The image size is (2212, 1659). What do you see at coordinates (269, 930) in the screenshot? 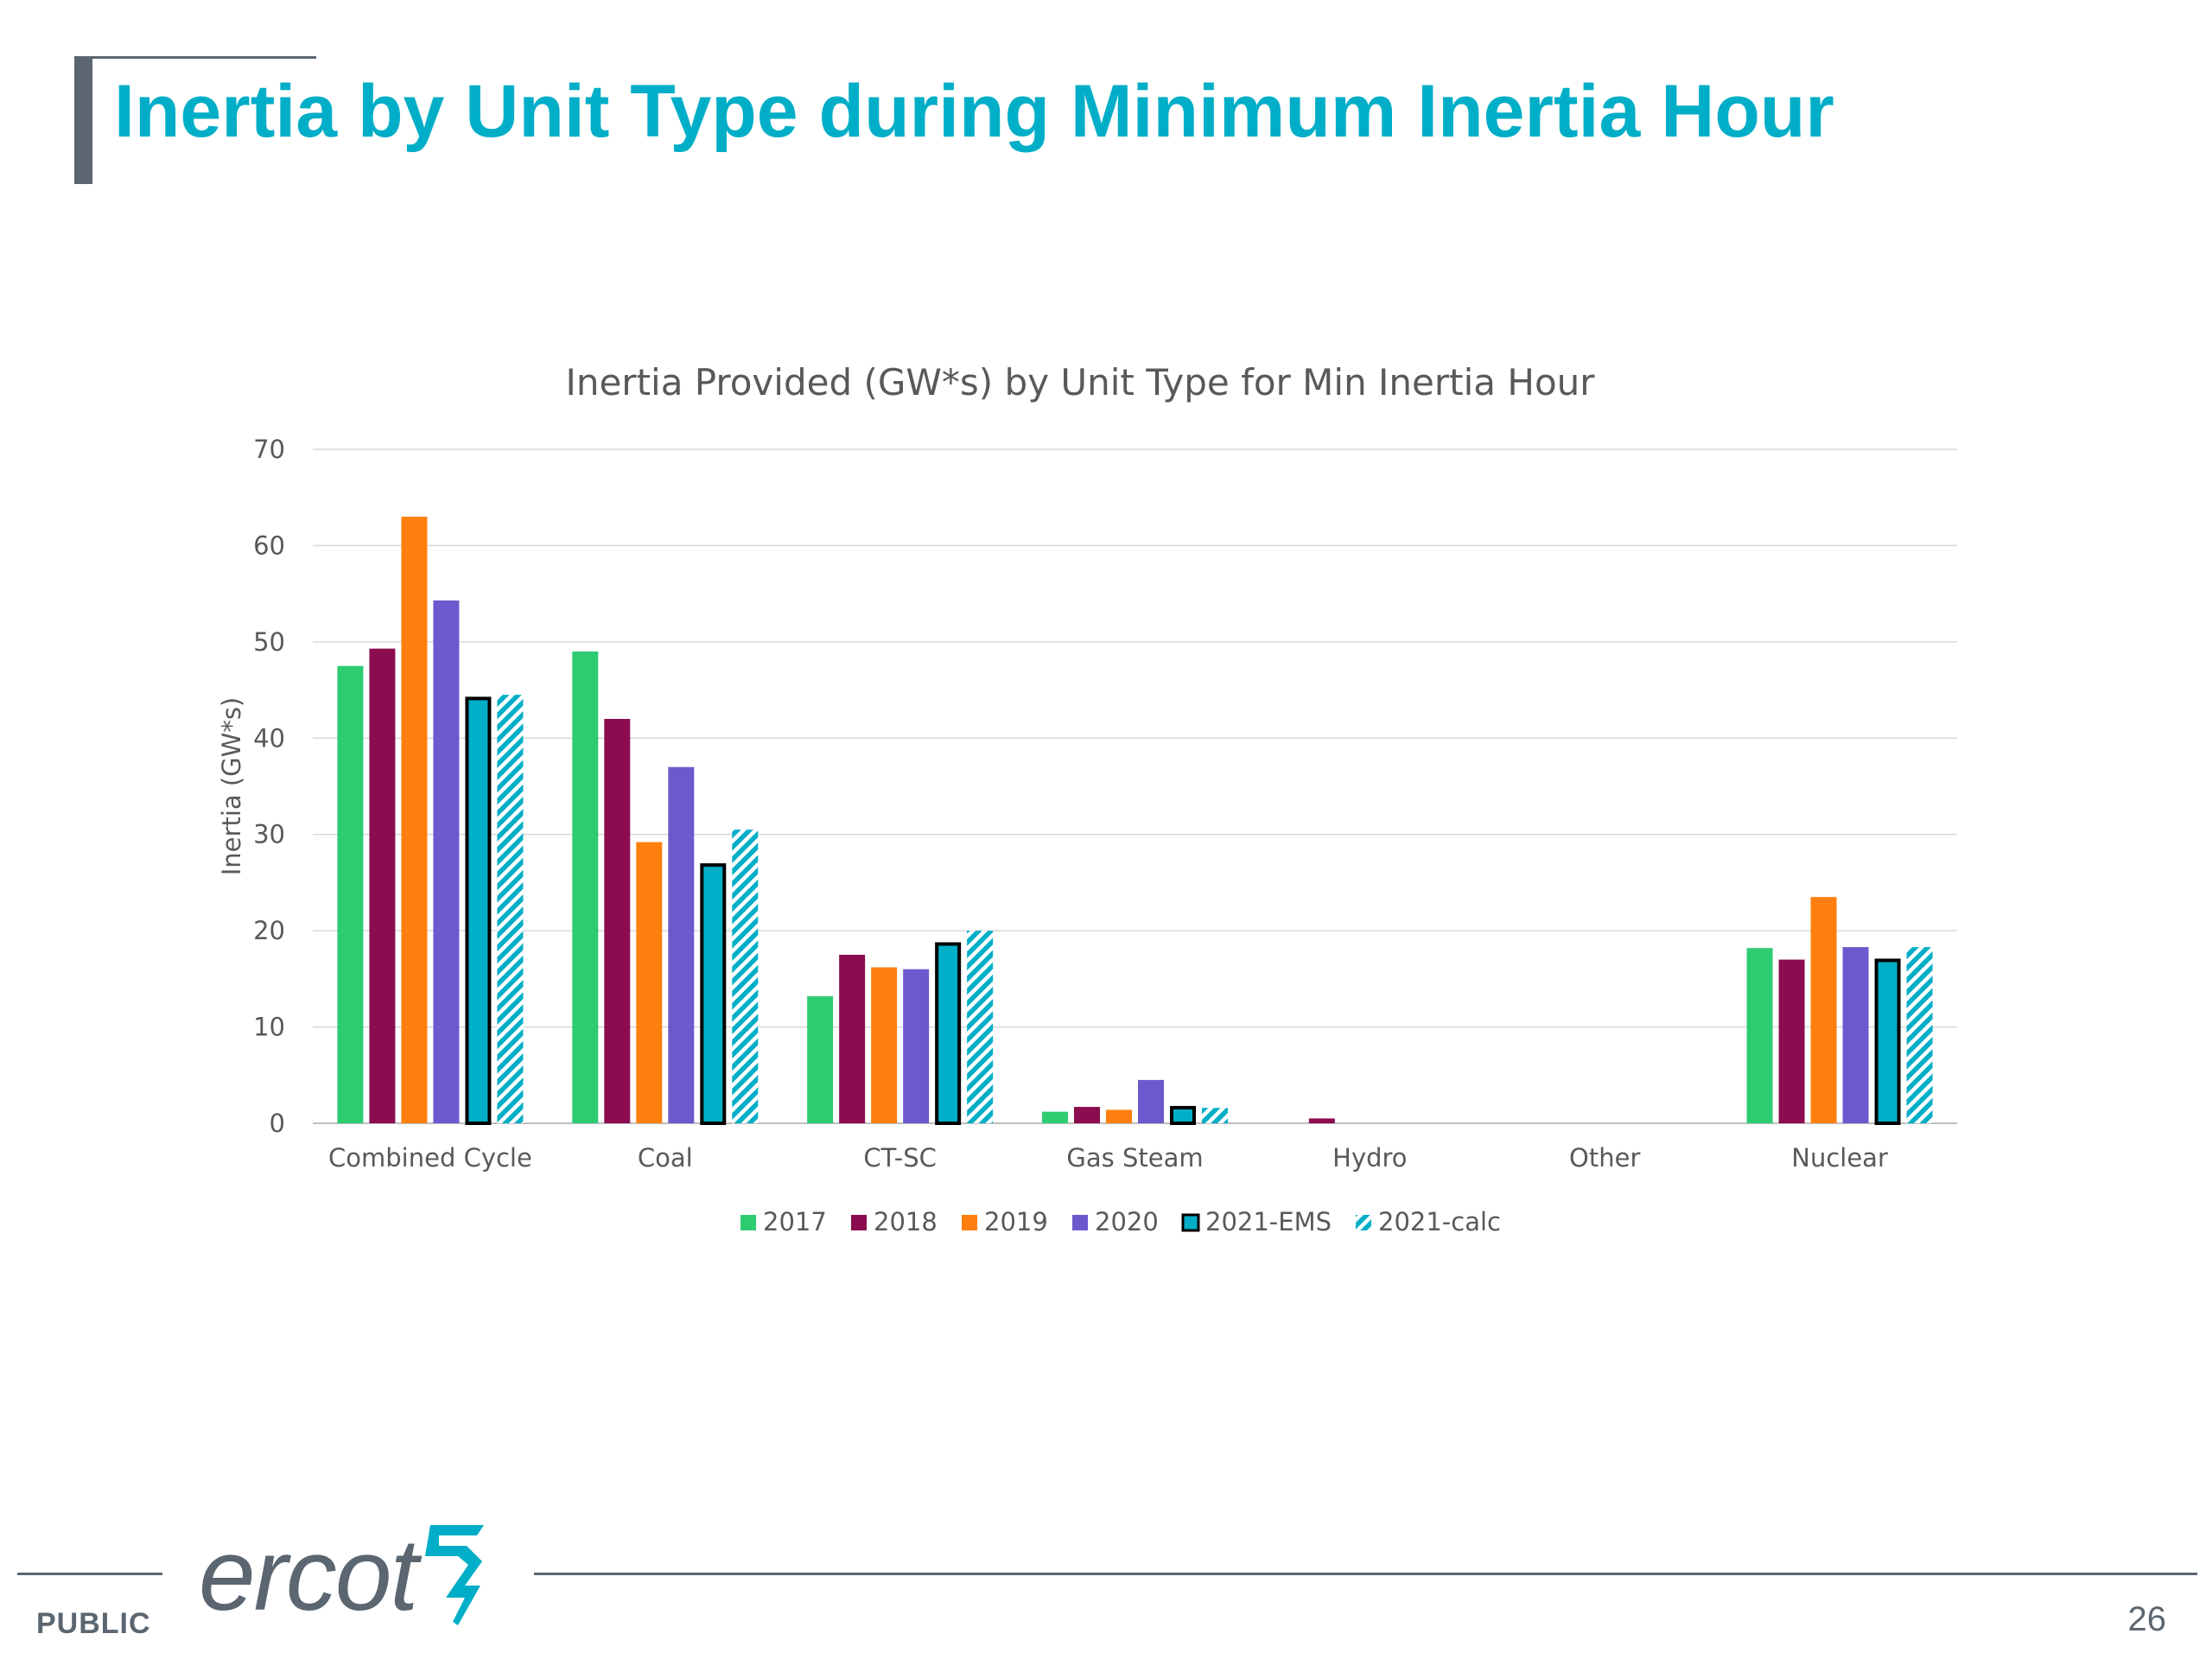
I see `y-tick-label: 20` at bounding box center [269, 930].